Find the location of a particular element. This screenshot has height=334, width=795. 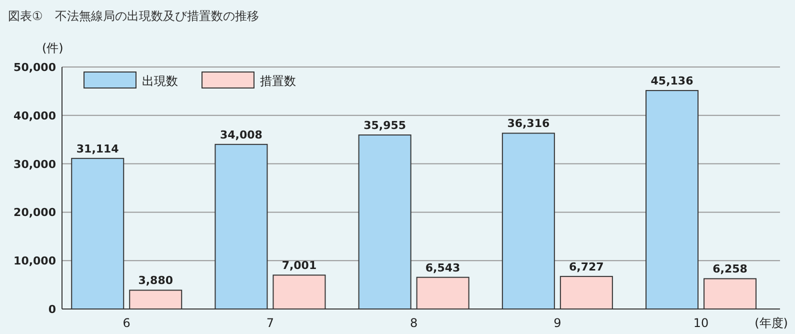

y-tick-label: 0 is located at coordinates (52, 309).